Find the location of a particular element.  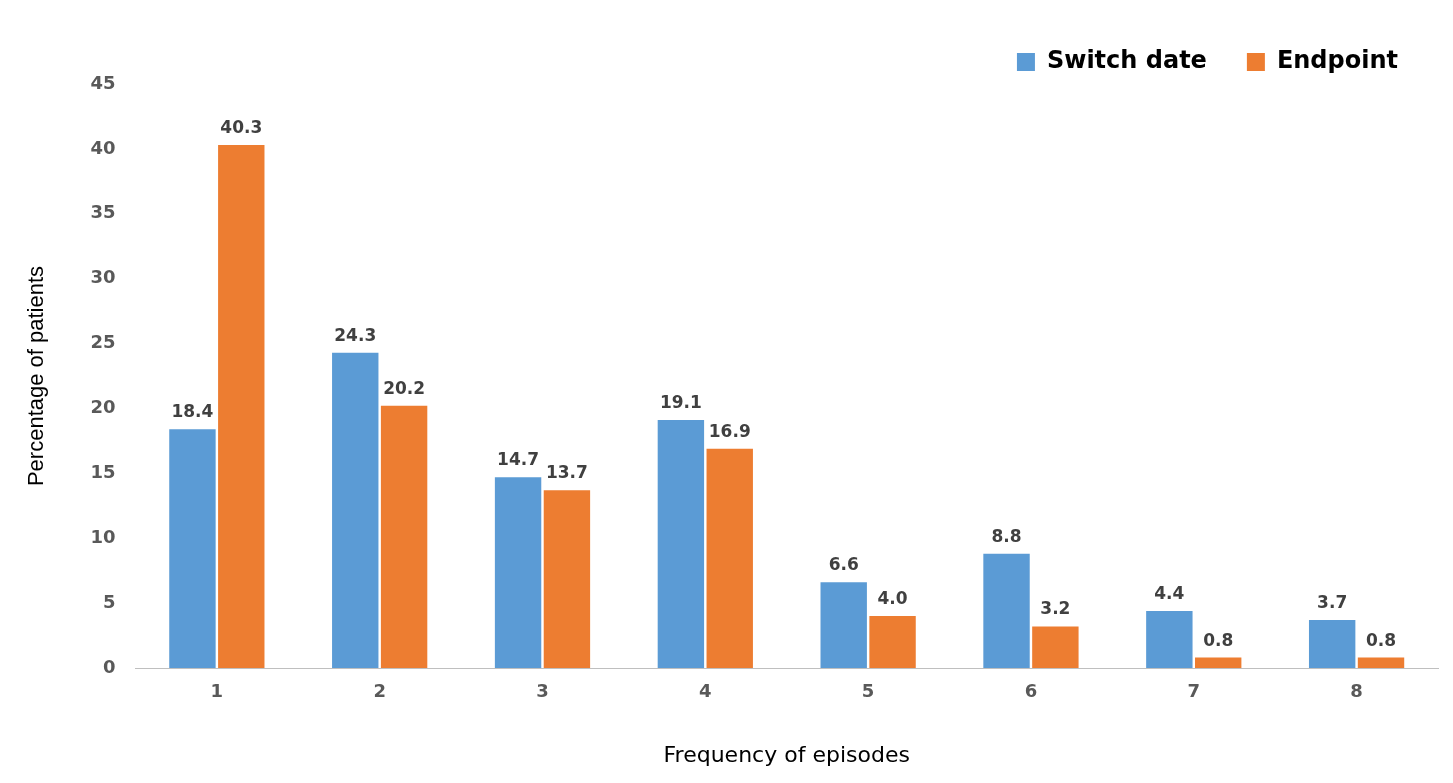

y-tick-label: 5 is located at coordinates (109, 601).